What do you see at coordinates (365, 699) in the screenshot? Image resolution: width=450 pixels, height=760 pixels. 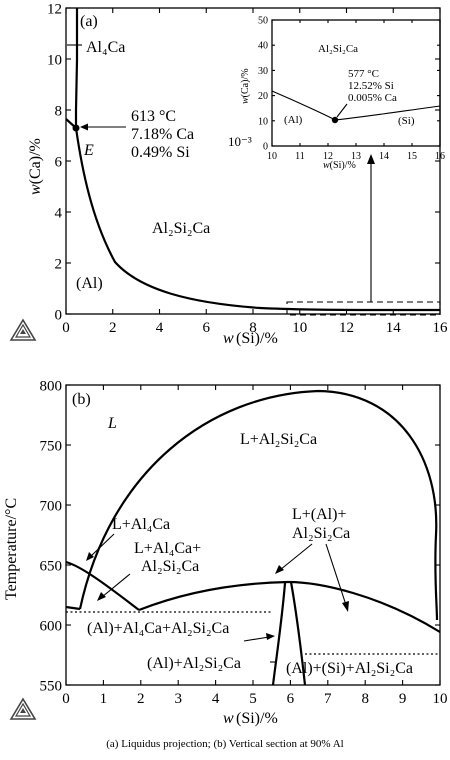 I see `panel-b-x-tick-label: 8` at bounding box center [365, 699].